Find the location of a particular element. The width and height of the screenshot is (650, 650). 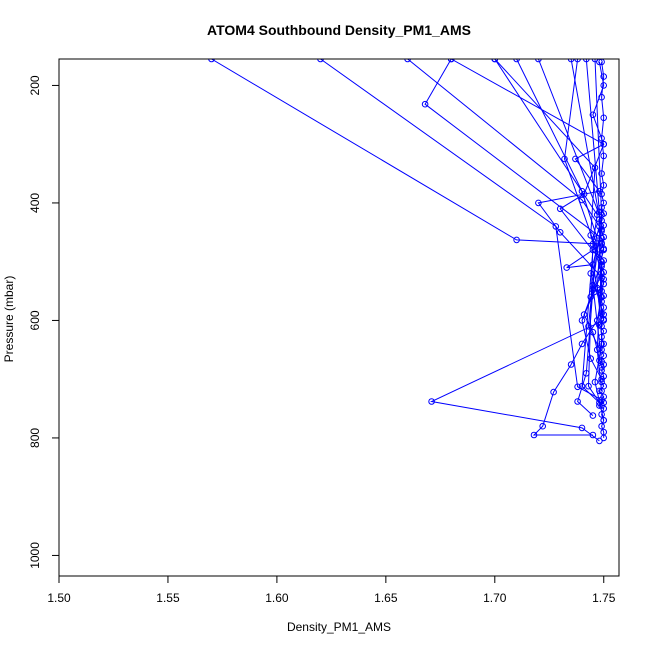

y-tick-label: 1000 is located at coordinates (35, 555).